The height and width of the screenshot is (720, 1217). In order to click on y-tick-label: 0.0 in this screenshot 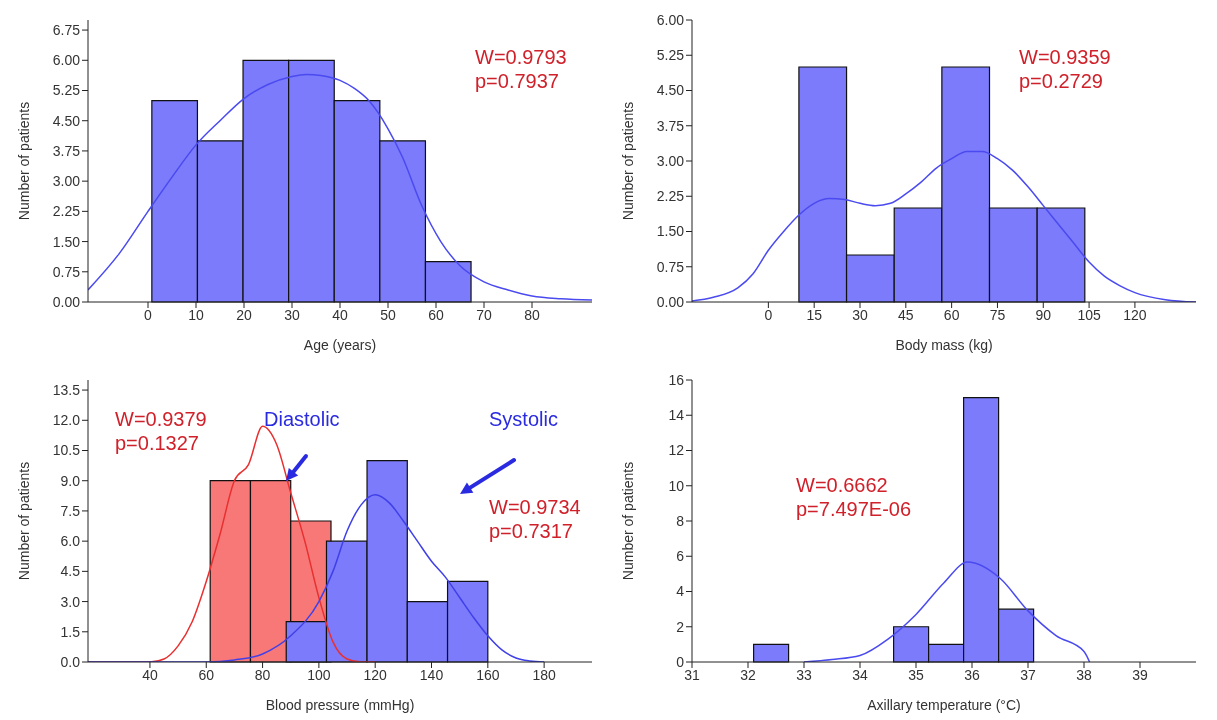, I will do `click(70, 661)`.